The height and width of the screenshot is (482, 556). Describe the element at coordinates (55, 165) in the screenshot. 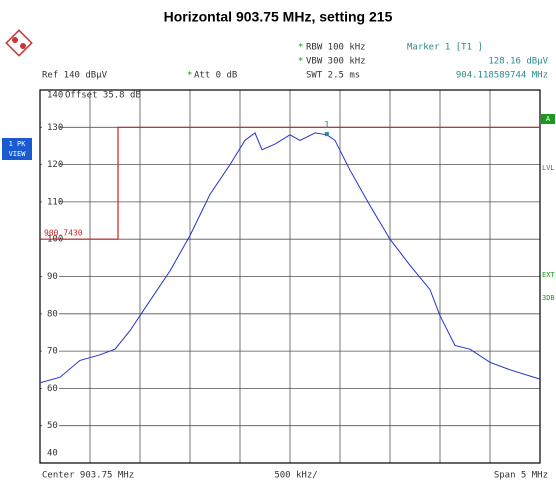

I see `y-tick-label: 120` at that location.